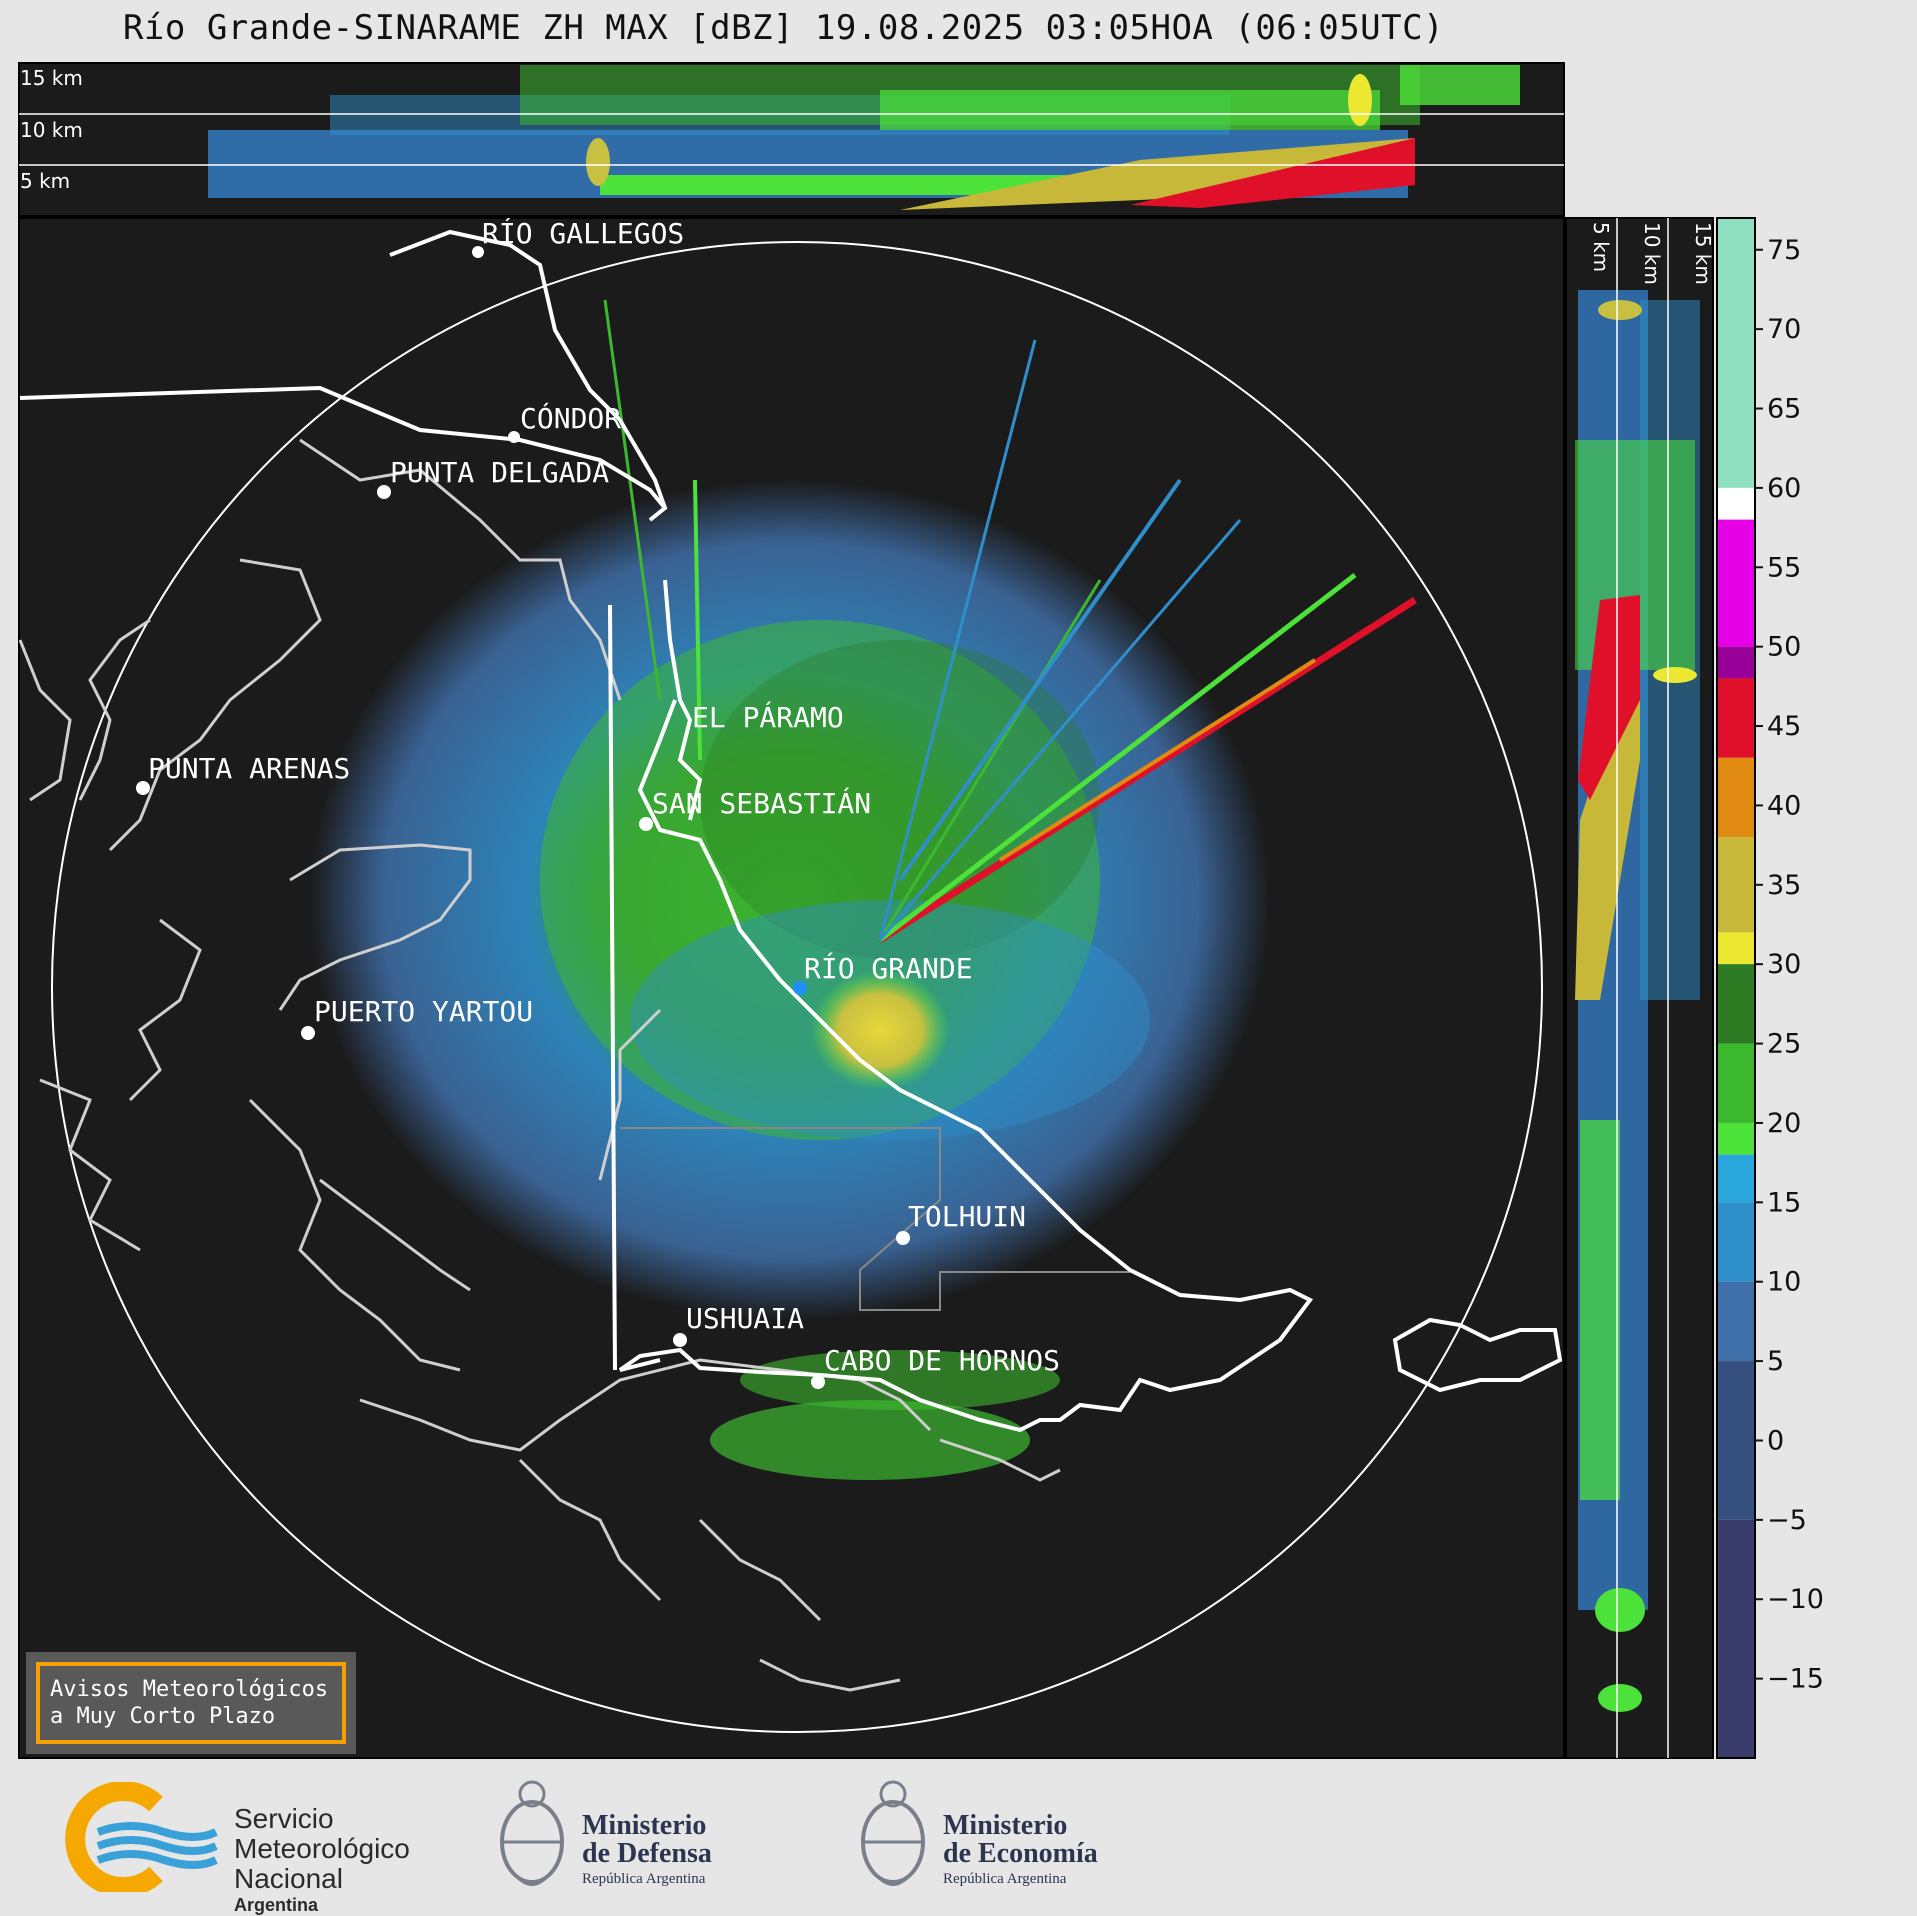  What do you see at coordinates (163, 1716) in the screenshot?
I see `aviso-line-2: a Muy Corto Plazo` at bounding box center [163, 1716].